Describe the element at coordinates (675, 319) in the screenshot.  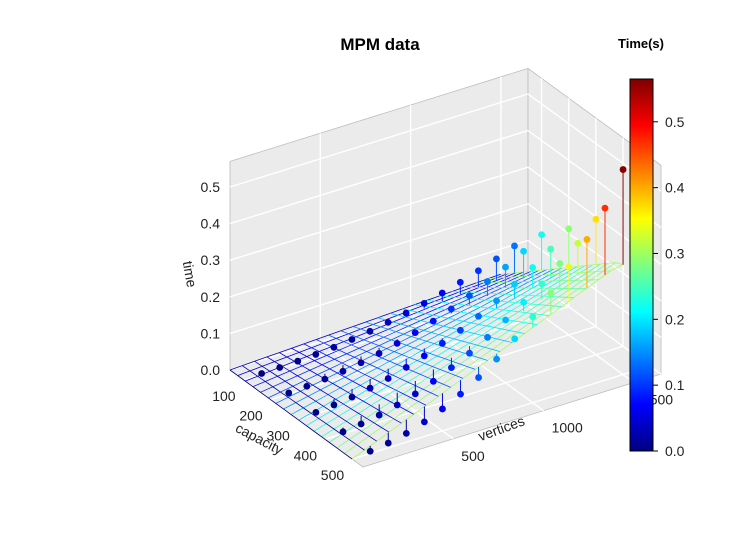
I see `colorbar-tick-label: 0.2` at that location.